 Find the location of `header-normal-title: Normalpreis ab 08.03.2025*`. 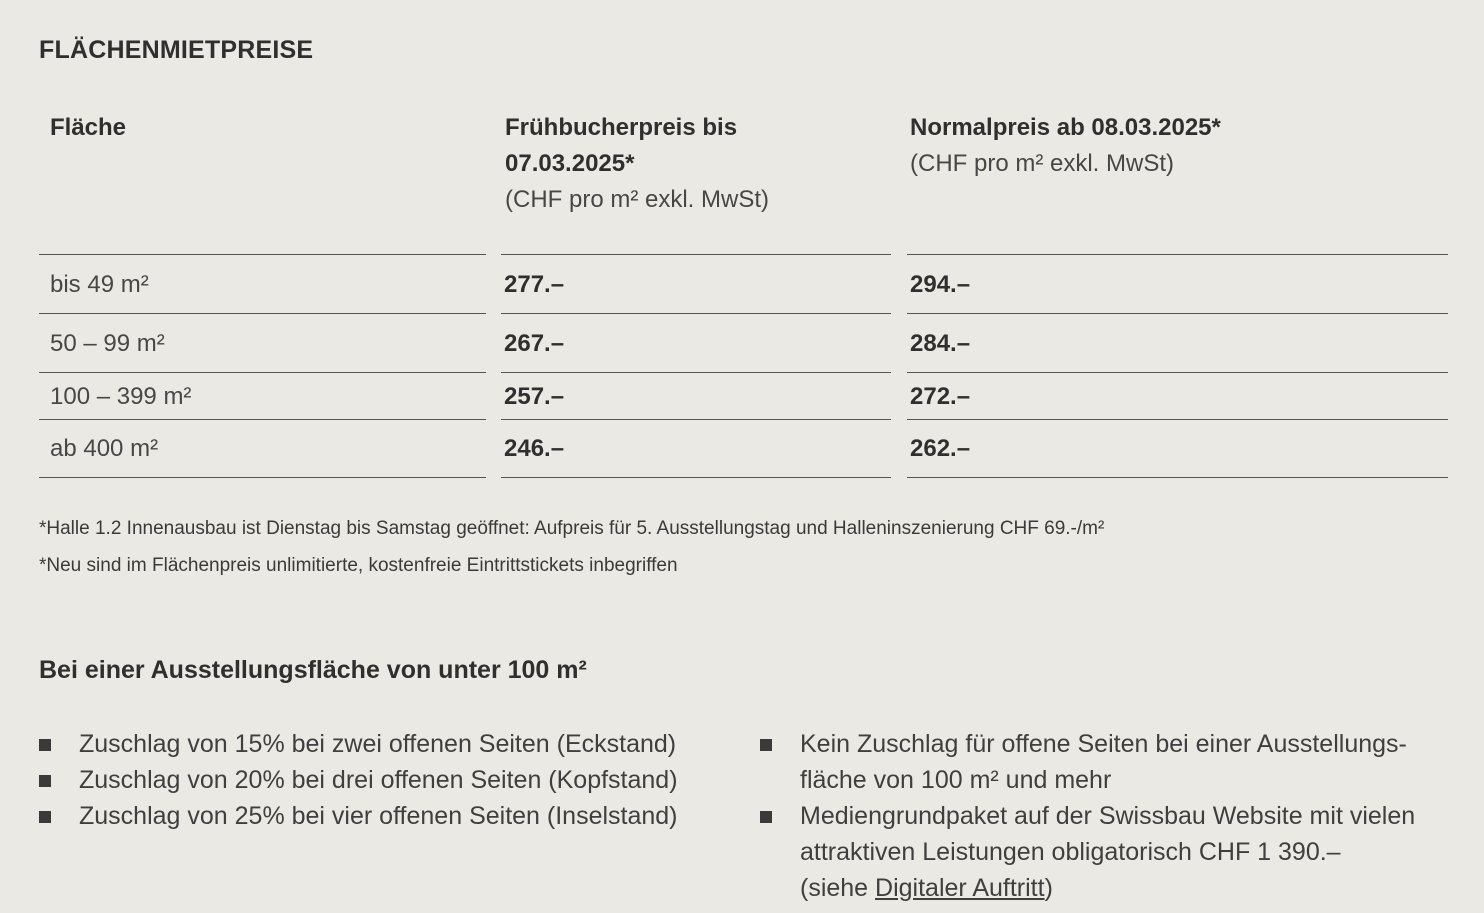

header-normal-title: Normalpreis ab 08.03.2025* is located at coordinates (1065, 127).